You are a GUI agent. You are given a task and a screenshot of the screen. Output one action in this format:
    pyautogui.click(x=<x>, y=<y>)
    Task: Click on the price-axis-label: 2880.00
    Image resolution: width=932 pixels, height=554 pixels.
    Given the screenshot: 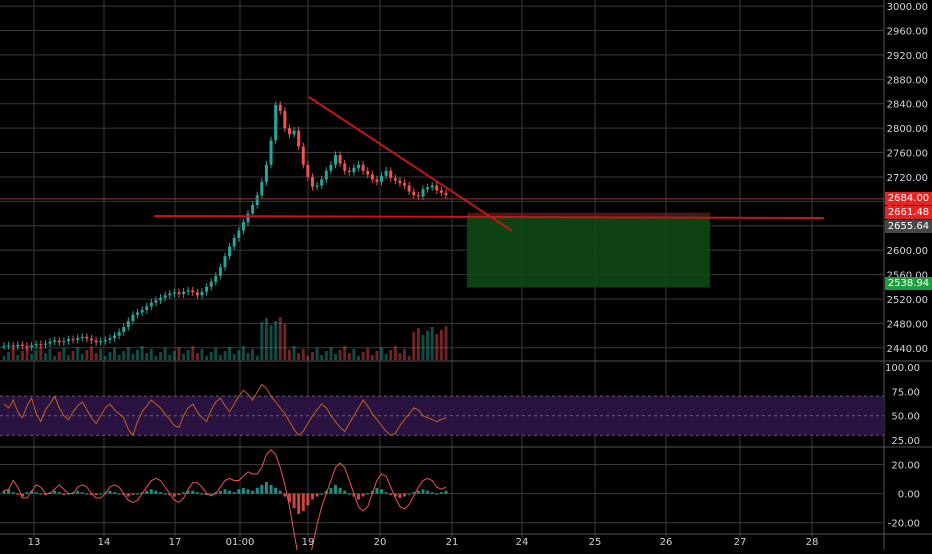 What is the action you would take?
    pyautogui.click(x=907, y=80)
    